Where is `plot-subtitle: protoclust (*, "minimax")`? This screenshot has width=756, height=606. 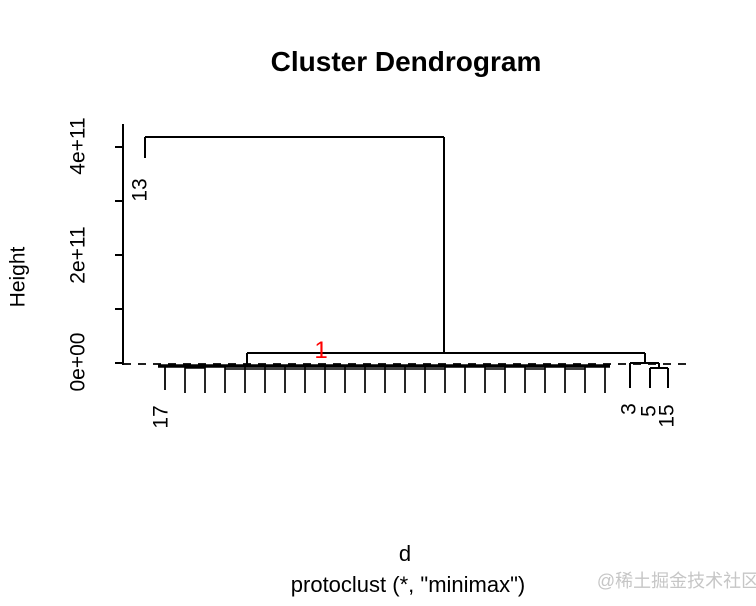 plot-subtitle: protoclust (*, "minimax") is located at coordinates (408, 584).